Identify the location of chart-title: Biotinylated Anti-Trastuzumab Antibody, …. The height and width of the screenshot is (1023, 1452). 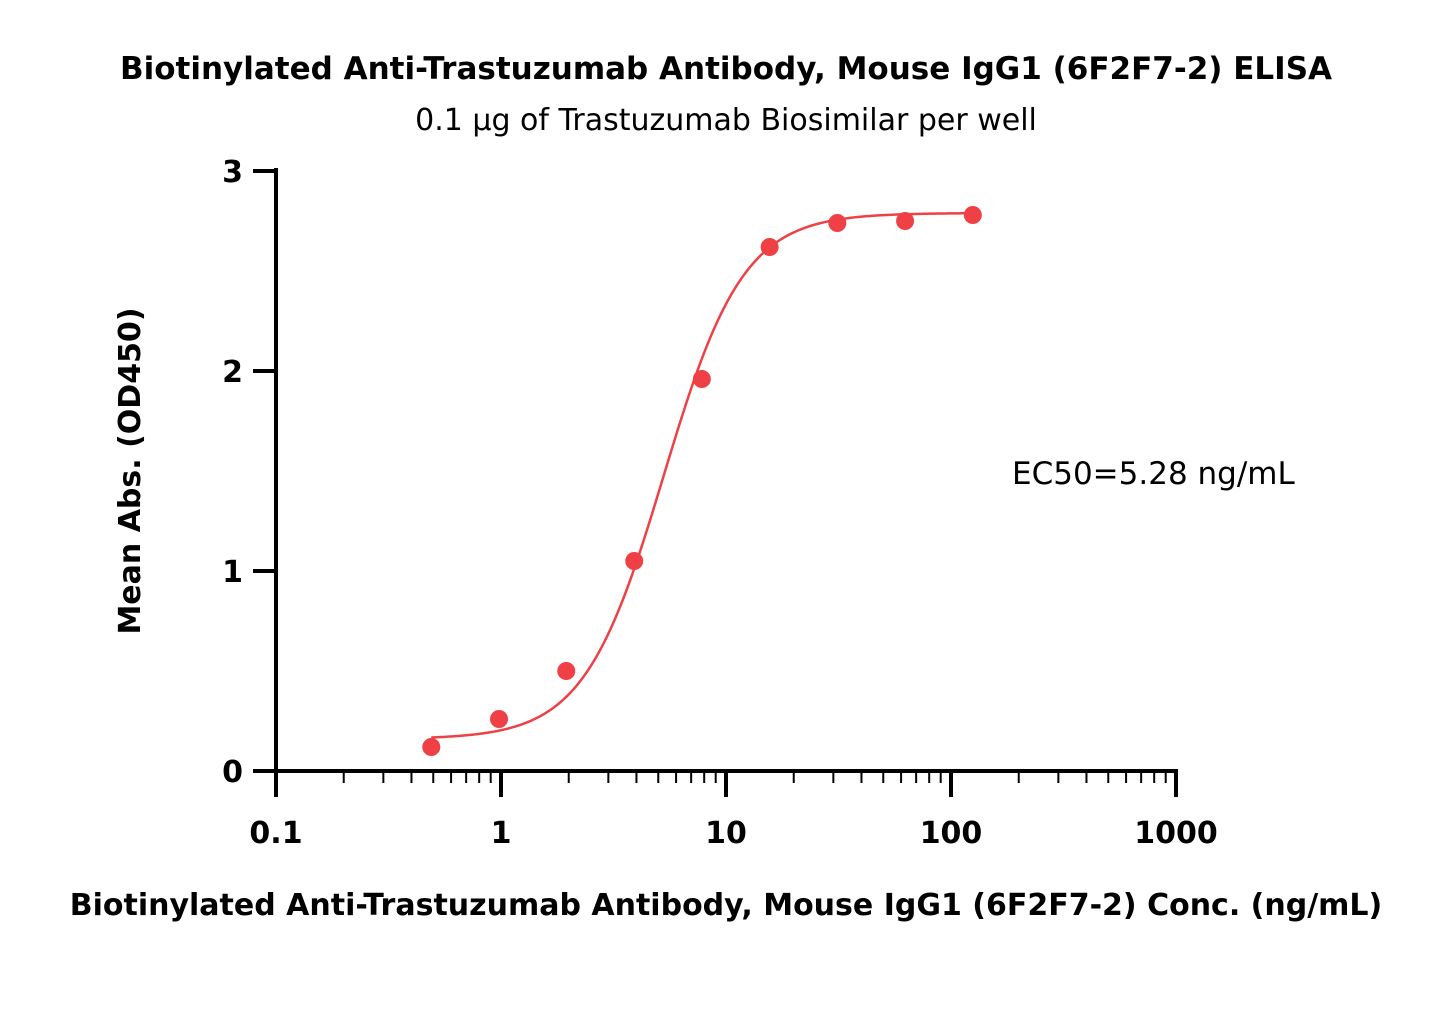
(726, 69).